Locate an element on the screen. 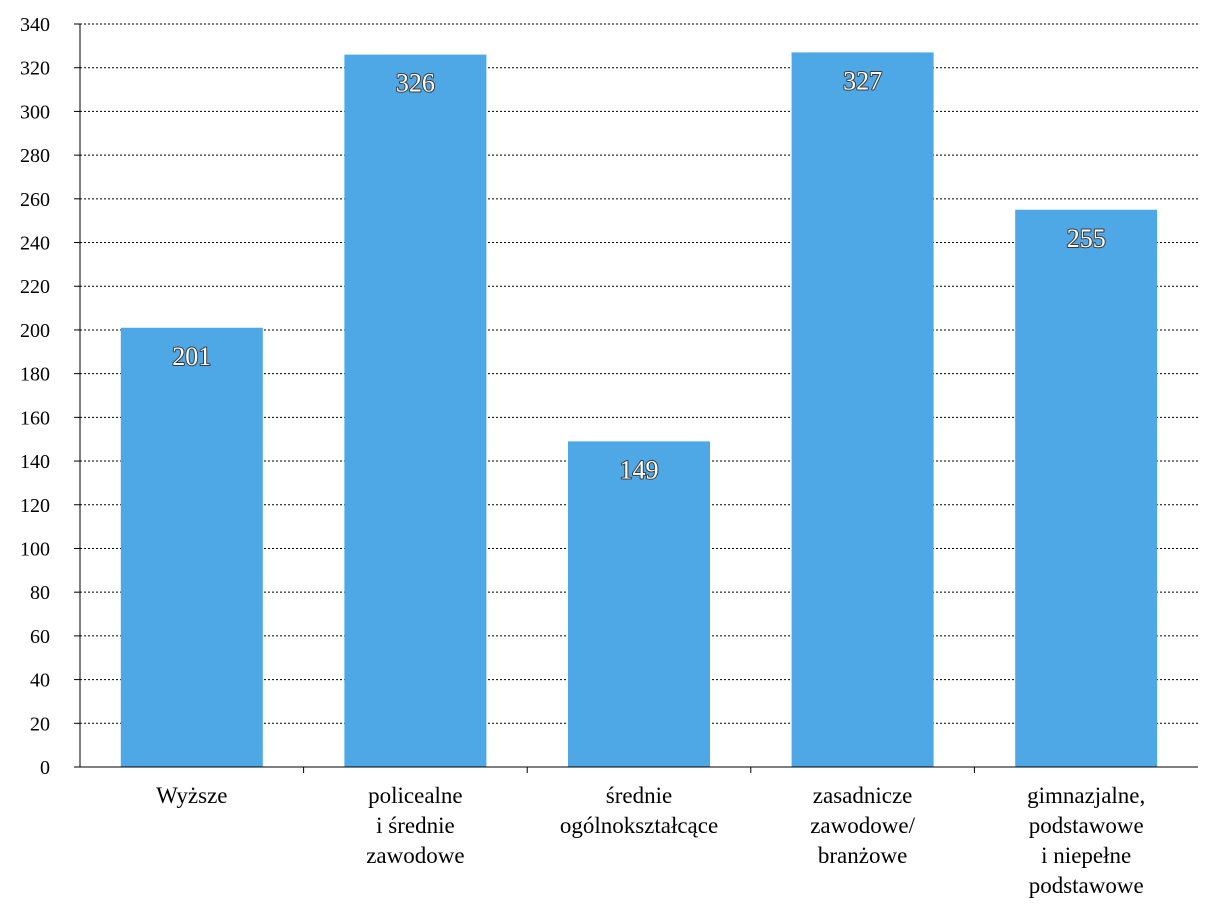 The width and height of the screenshot is (1205, 907). category-label: Wyższe is located at coordinates (191, 795).